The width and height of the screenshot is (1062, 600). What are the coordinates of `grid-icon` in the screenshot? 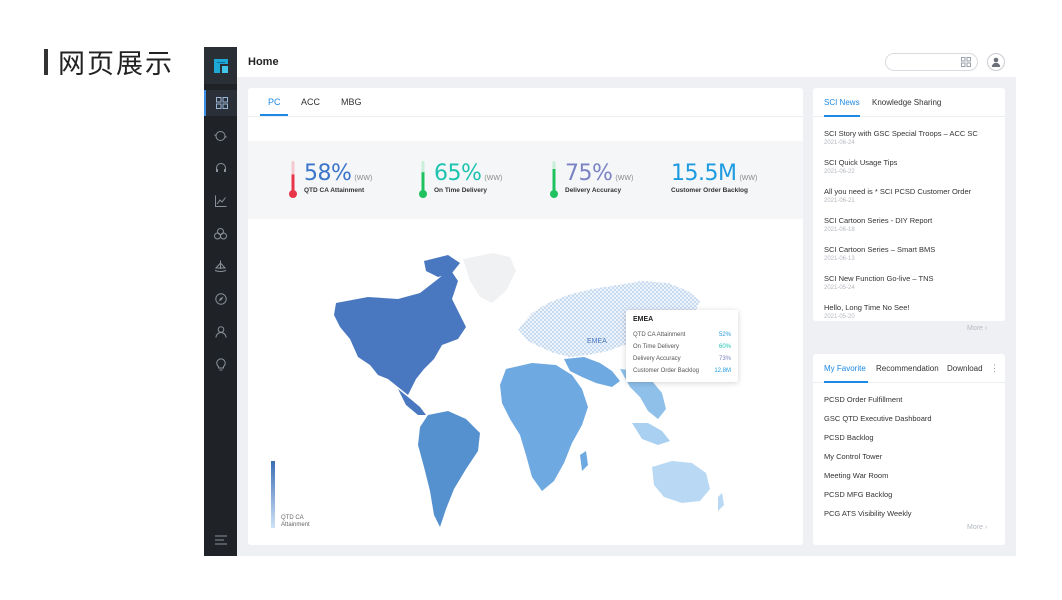 It's located at (966, 62).